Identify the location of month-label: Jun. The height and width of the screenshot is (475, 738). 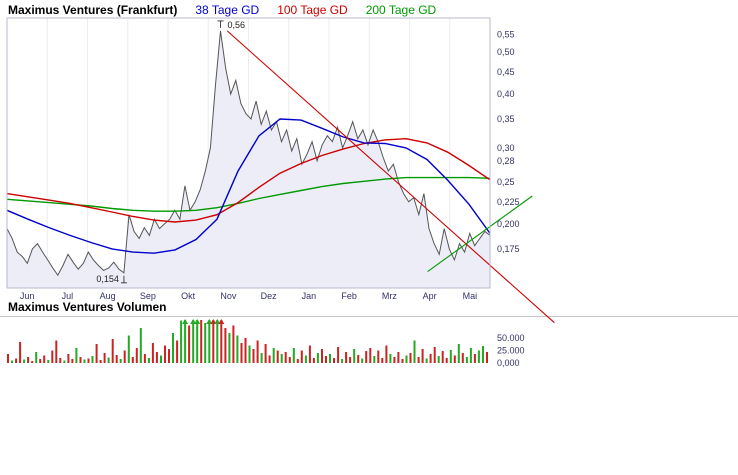
(27, 296).